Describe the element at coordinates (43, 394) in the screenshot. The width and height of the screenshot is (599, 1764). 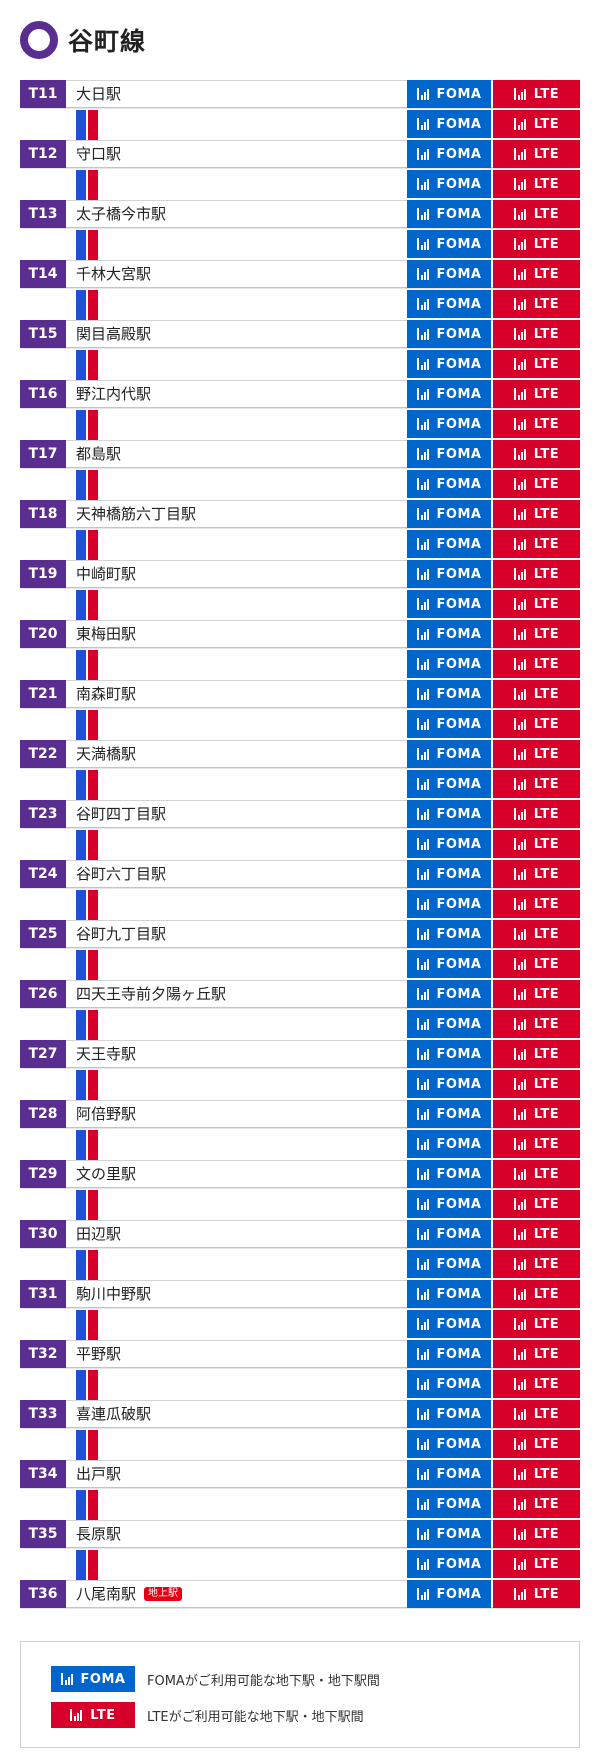
I see `station-code: T16` at that location.